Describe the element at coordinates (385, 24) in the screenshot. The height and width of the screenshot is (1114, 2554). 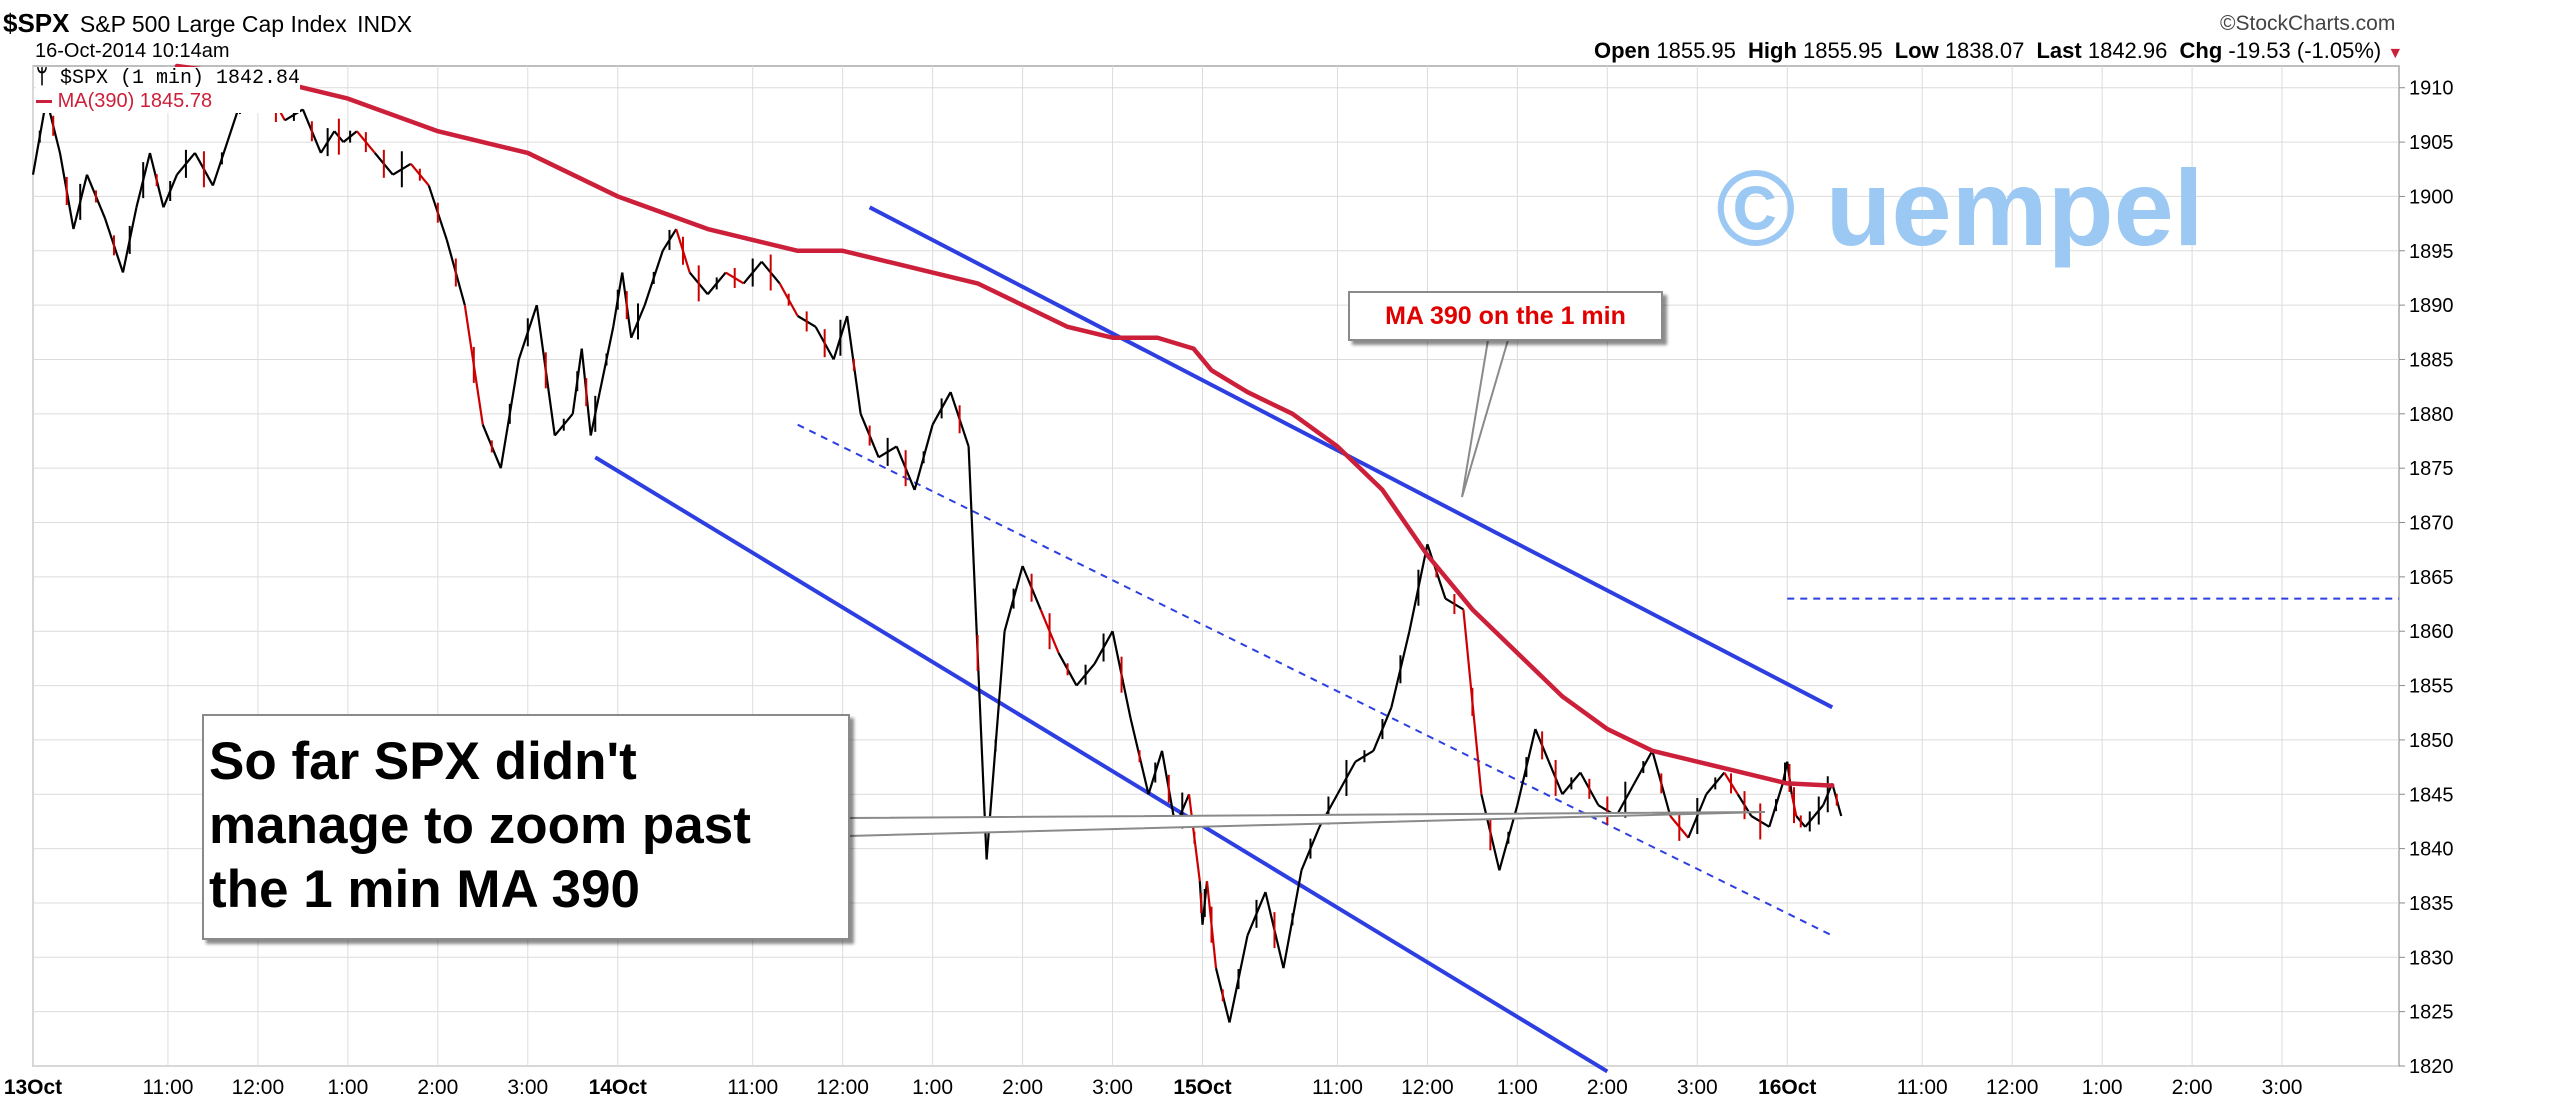
I see `exchange: INDX` at that location.